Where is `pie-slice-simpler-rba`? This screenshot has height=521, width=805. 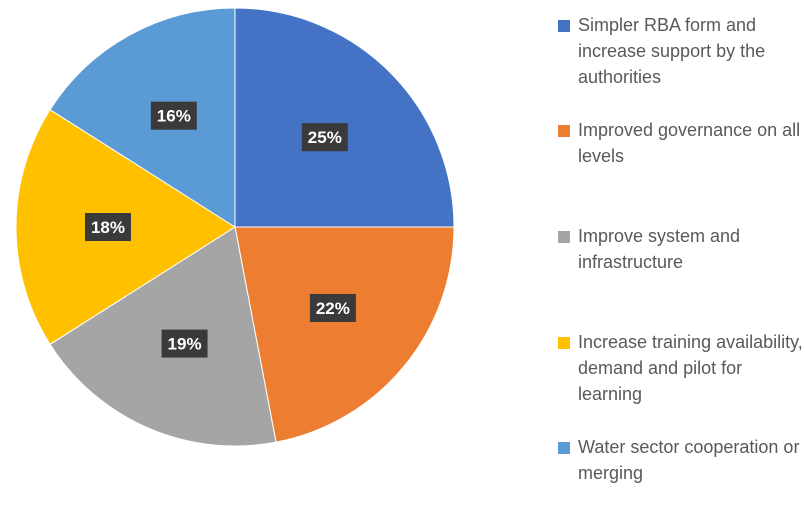
pie-slice-simpler-rba is located at coordinates (344, 117).